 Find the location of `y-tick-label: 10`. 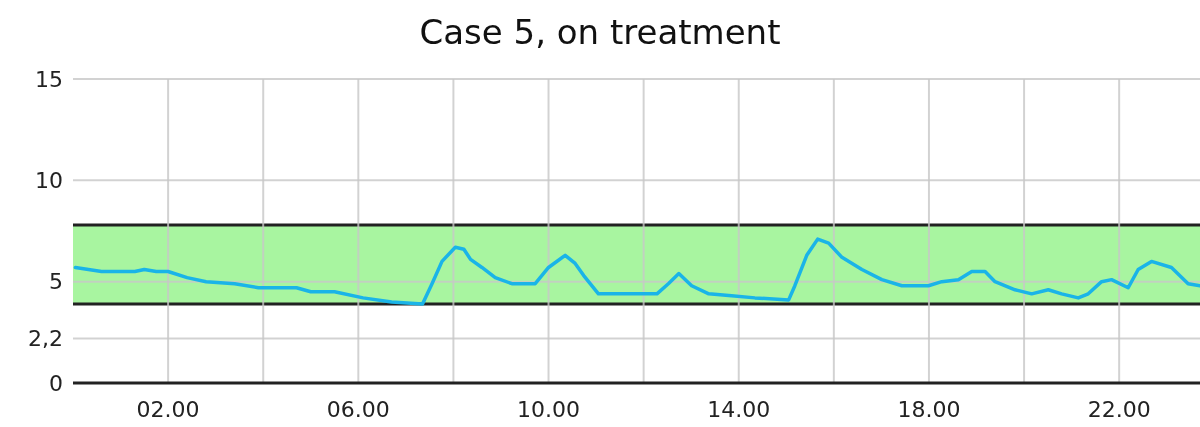

y-tick-label: 10 is located at coordinates (49, 181).